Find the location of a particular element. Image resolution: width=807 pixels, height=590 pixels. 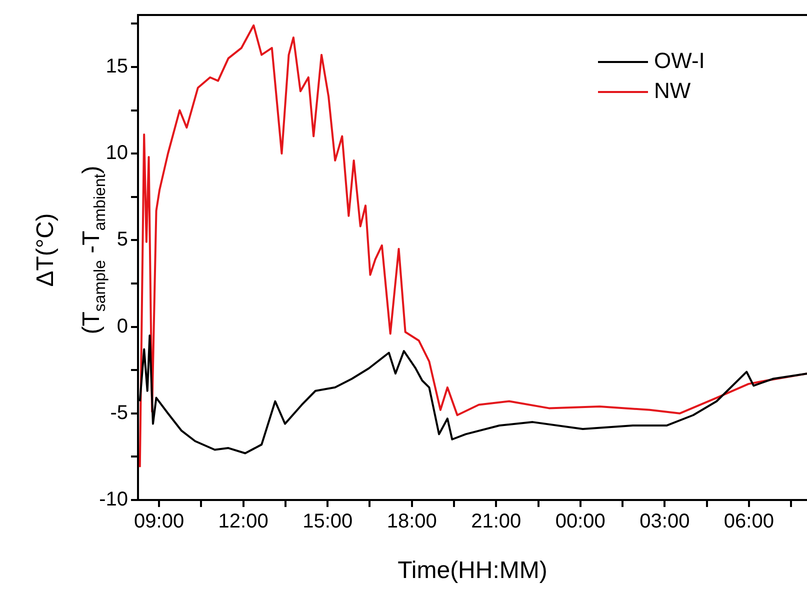

y-tick-label: -5 is located at coordinates (119, 413).